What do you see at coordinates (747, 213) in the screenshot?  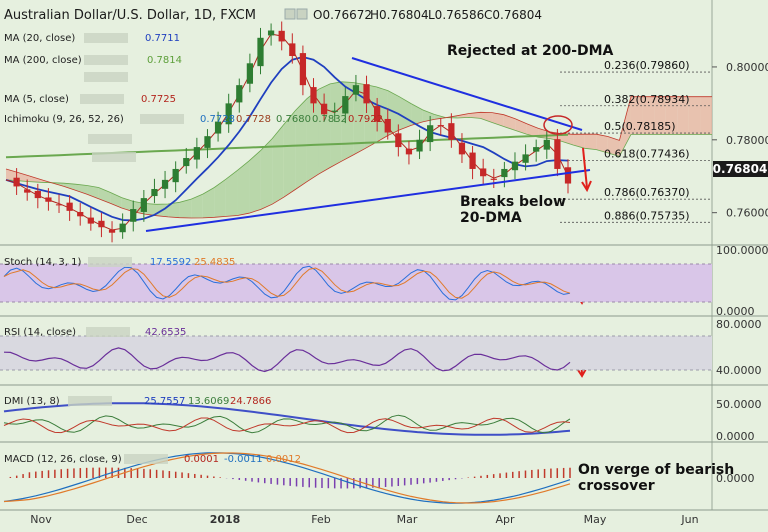 I see `price-tick-label: 0.76000` at bounding box center [747, 213].